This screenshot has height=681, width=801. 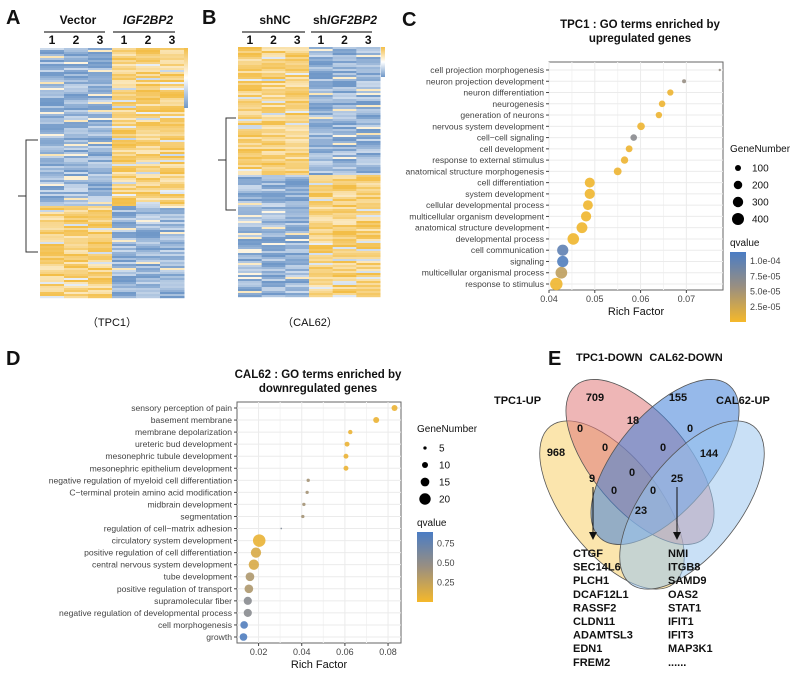 I want to click on group-label-igf2bp2: IGF2BP2, so click(x=148, y=20).